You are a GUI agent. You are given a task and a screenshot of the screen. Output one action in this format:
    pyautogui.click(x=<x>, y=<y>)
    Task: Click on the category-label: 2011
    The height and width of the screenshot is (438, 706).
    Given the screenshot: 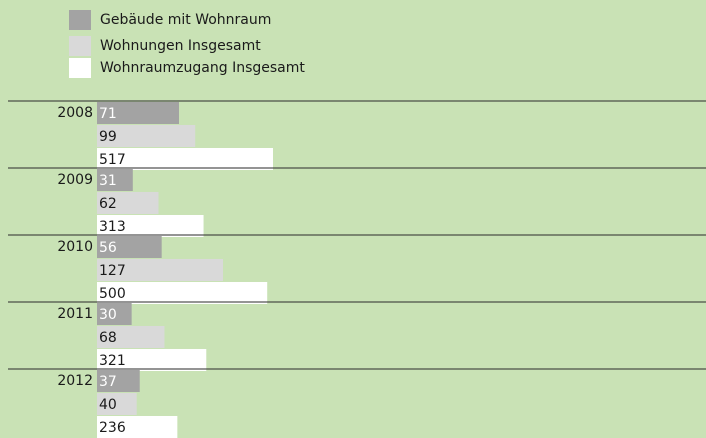 What is the action you would take?
    pyautogui.click(x=75, y=314)
    